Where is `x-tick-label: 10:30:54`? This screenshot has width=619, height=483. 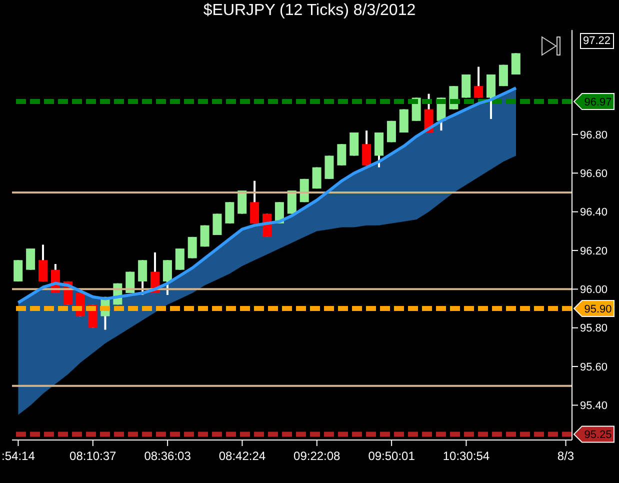 x-tick-label: 10:30:54 is located at coordinates (466, 456).